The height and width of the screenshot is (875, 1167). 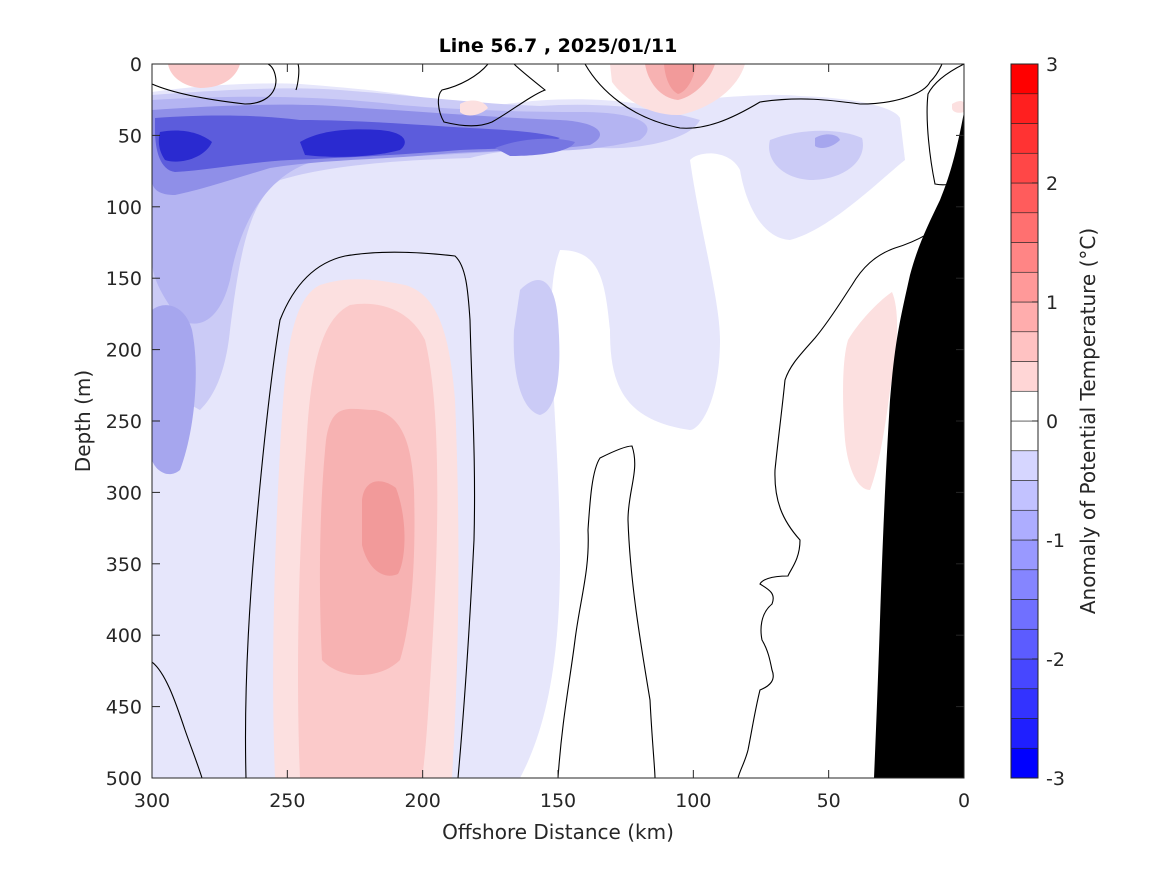 What do you see at coordinates (536, 347) in the screenshot?
I see `cold-anomaly-deep-mid` at bounding box center [536, 347].